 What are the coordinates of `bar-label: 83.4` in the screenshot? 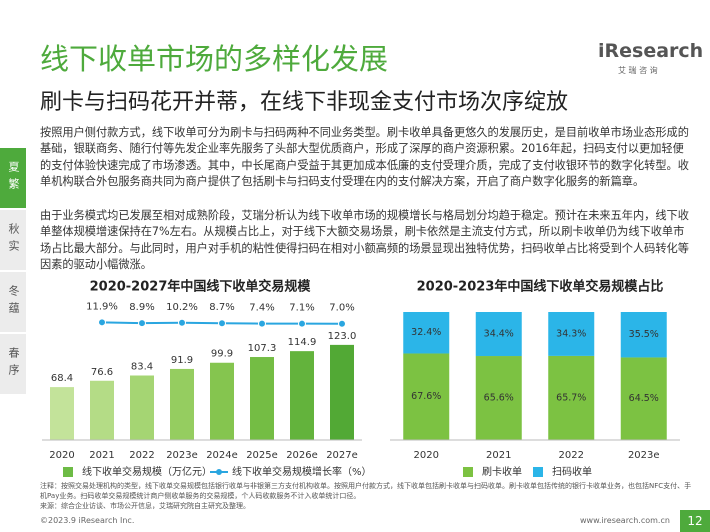 It's located at (142, 367).